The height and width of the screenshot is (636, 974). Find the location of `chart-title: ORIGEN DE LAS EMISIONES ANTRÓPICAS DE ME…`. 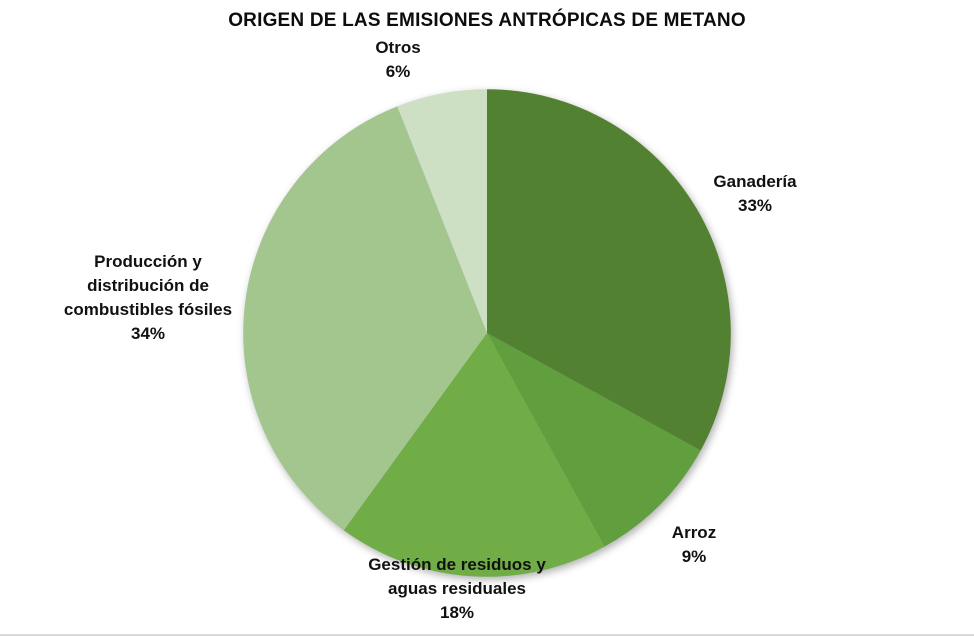

chart-title: ORIGEN DE LAS EMISIONES ANTRÓPICAS DE ME… is located at coordinates (487, 20).